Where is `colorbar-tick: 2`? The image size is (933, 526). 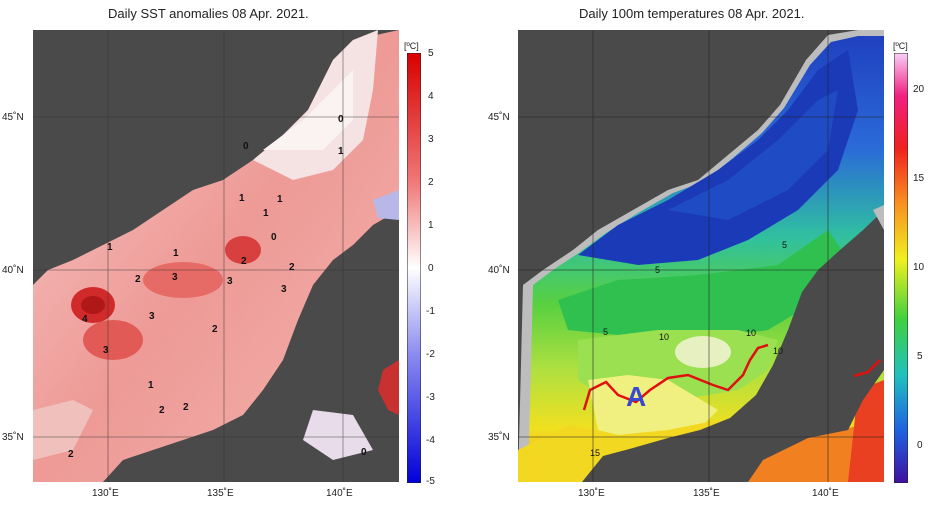 colorbar-tick: 2 is located at coordinates (431, 182).